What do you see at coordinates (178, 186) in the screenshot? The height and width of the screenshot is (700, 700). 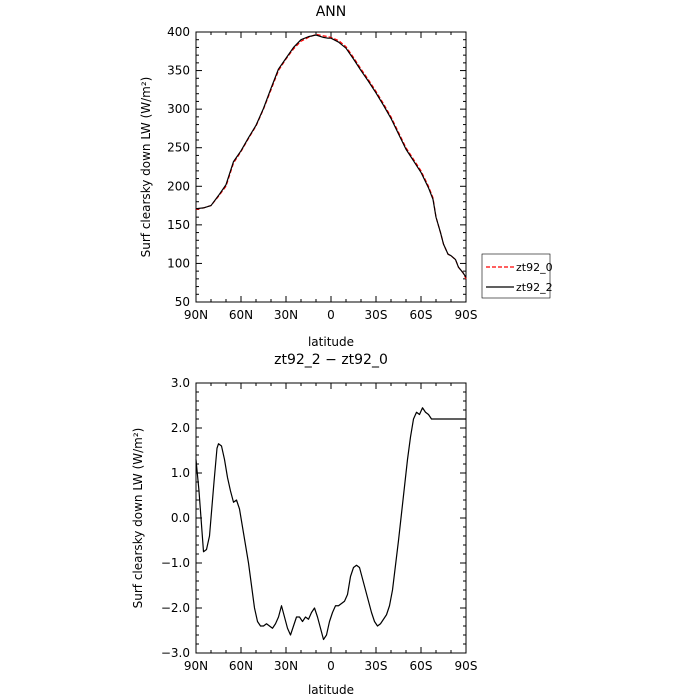 I see `y-tick-label: 200` at bounding box center [178, 186].